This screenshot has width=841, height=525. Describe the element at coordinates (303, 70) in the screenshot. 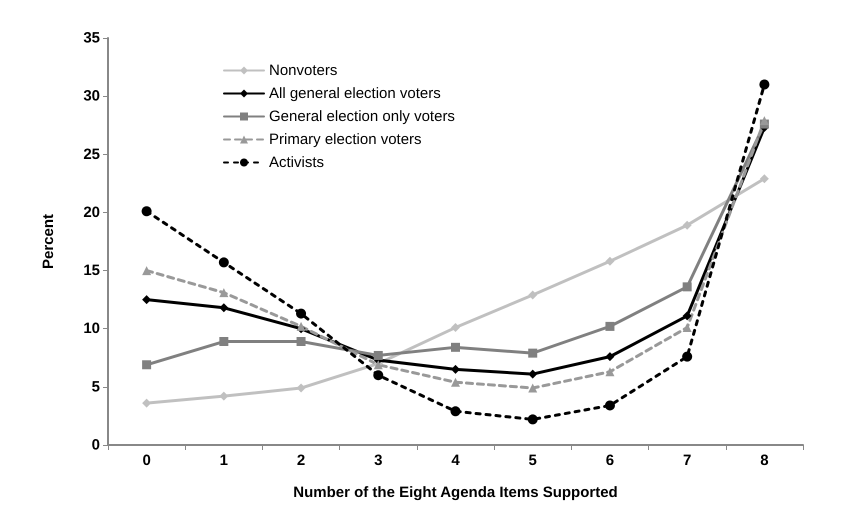

I see `legend-label: Nonvoters` at that location.